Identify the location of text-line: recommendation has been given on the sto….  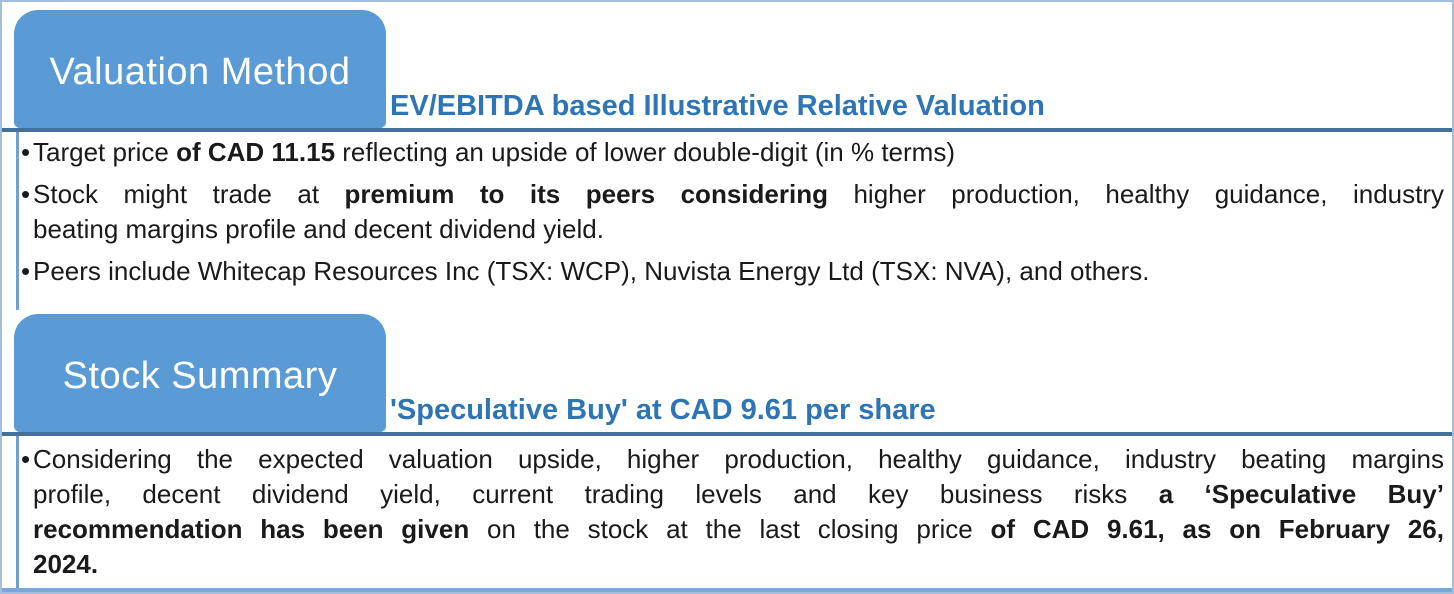
(738, 529).